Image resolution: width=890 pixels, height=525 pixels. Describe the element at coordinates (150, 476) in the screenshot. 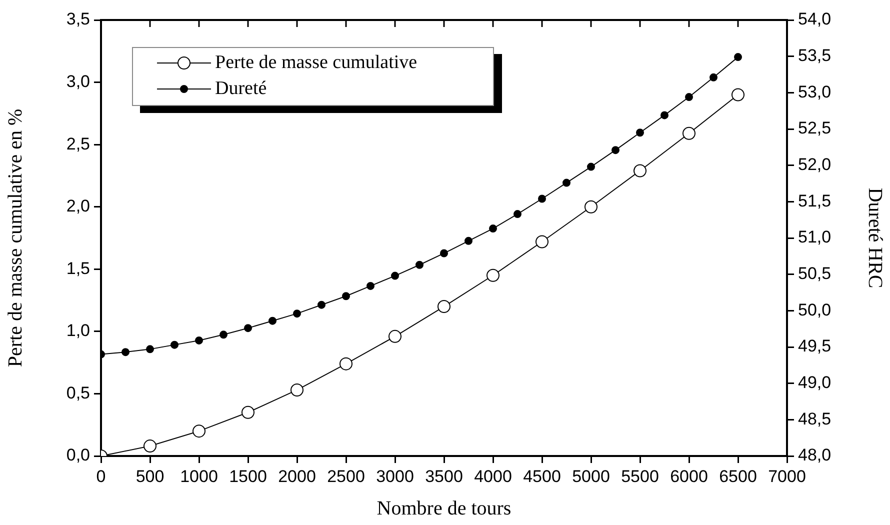

I see `x-tick-label: 500` at that location.